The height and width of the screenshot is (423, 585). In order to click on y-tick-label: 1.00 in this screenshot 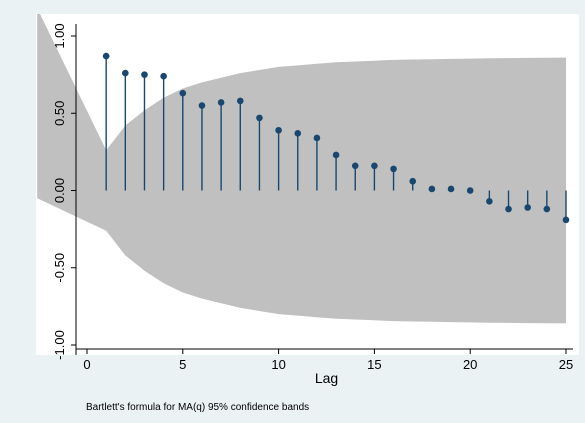, I will do `click(59, 35)`.